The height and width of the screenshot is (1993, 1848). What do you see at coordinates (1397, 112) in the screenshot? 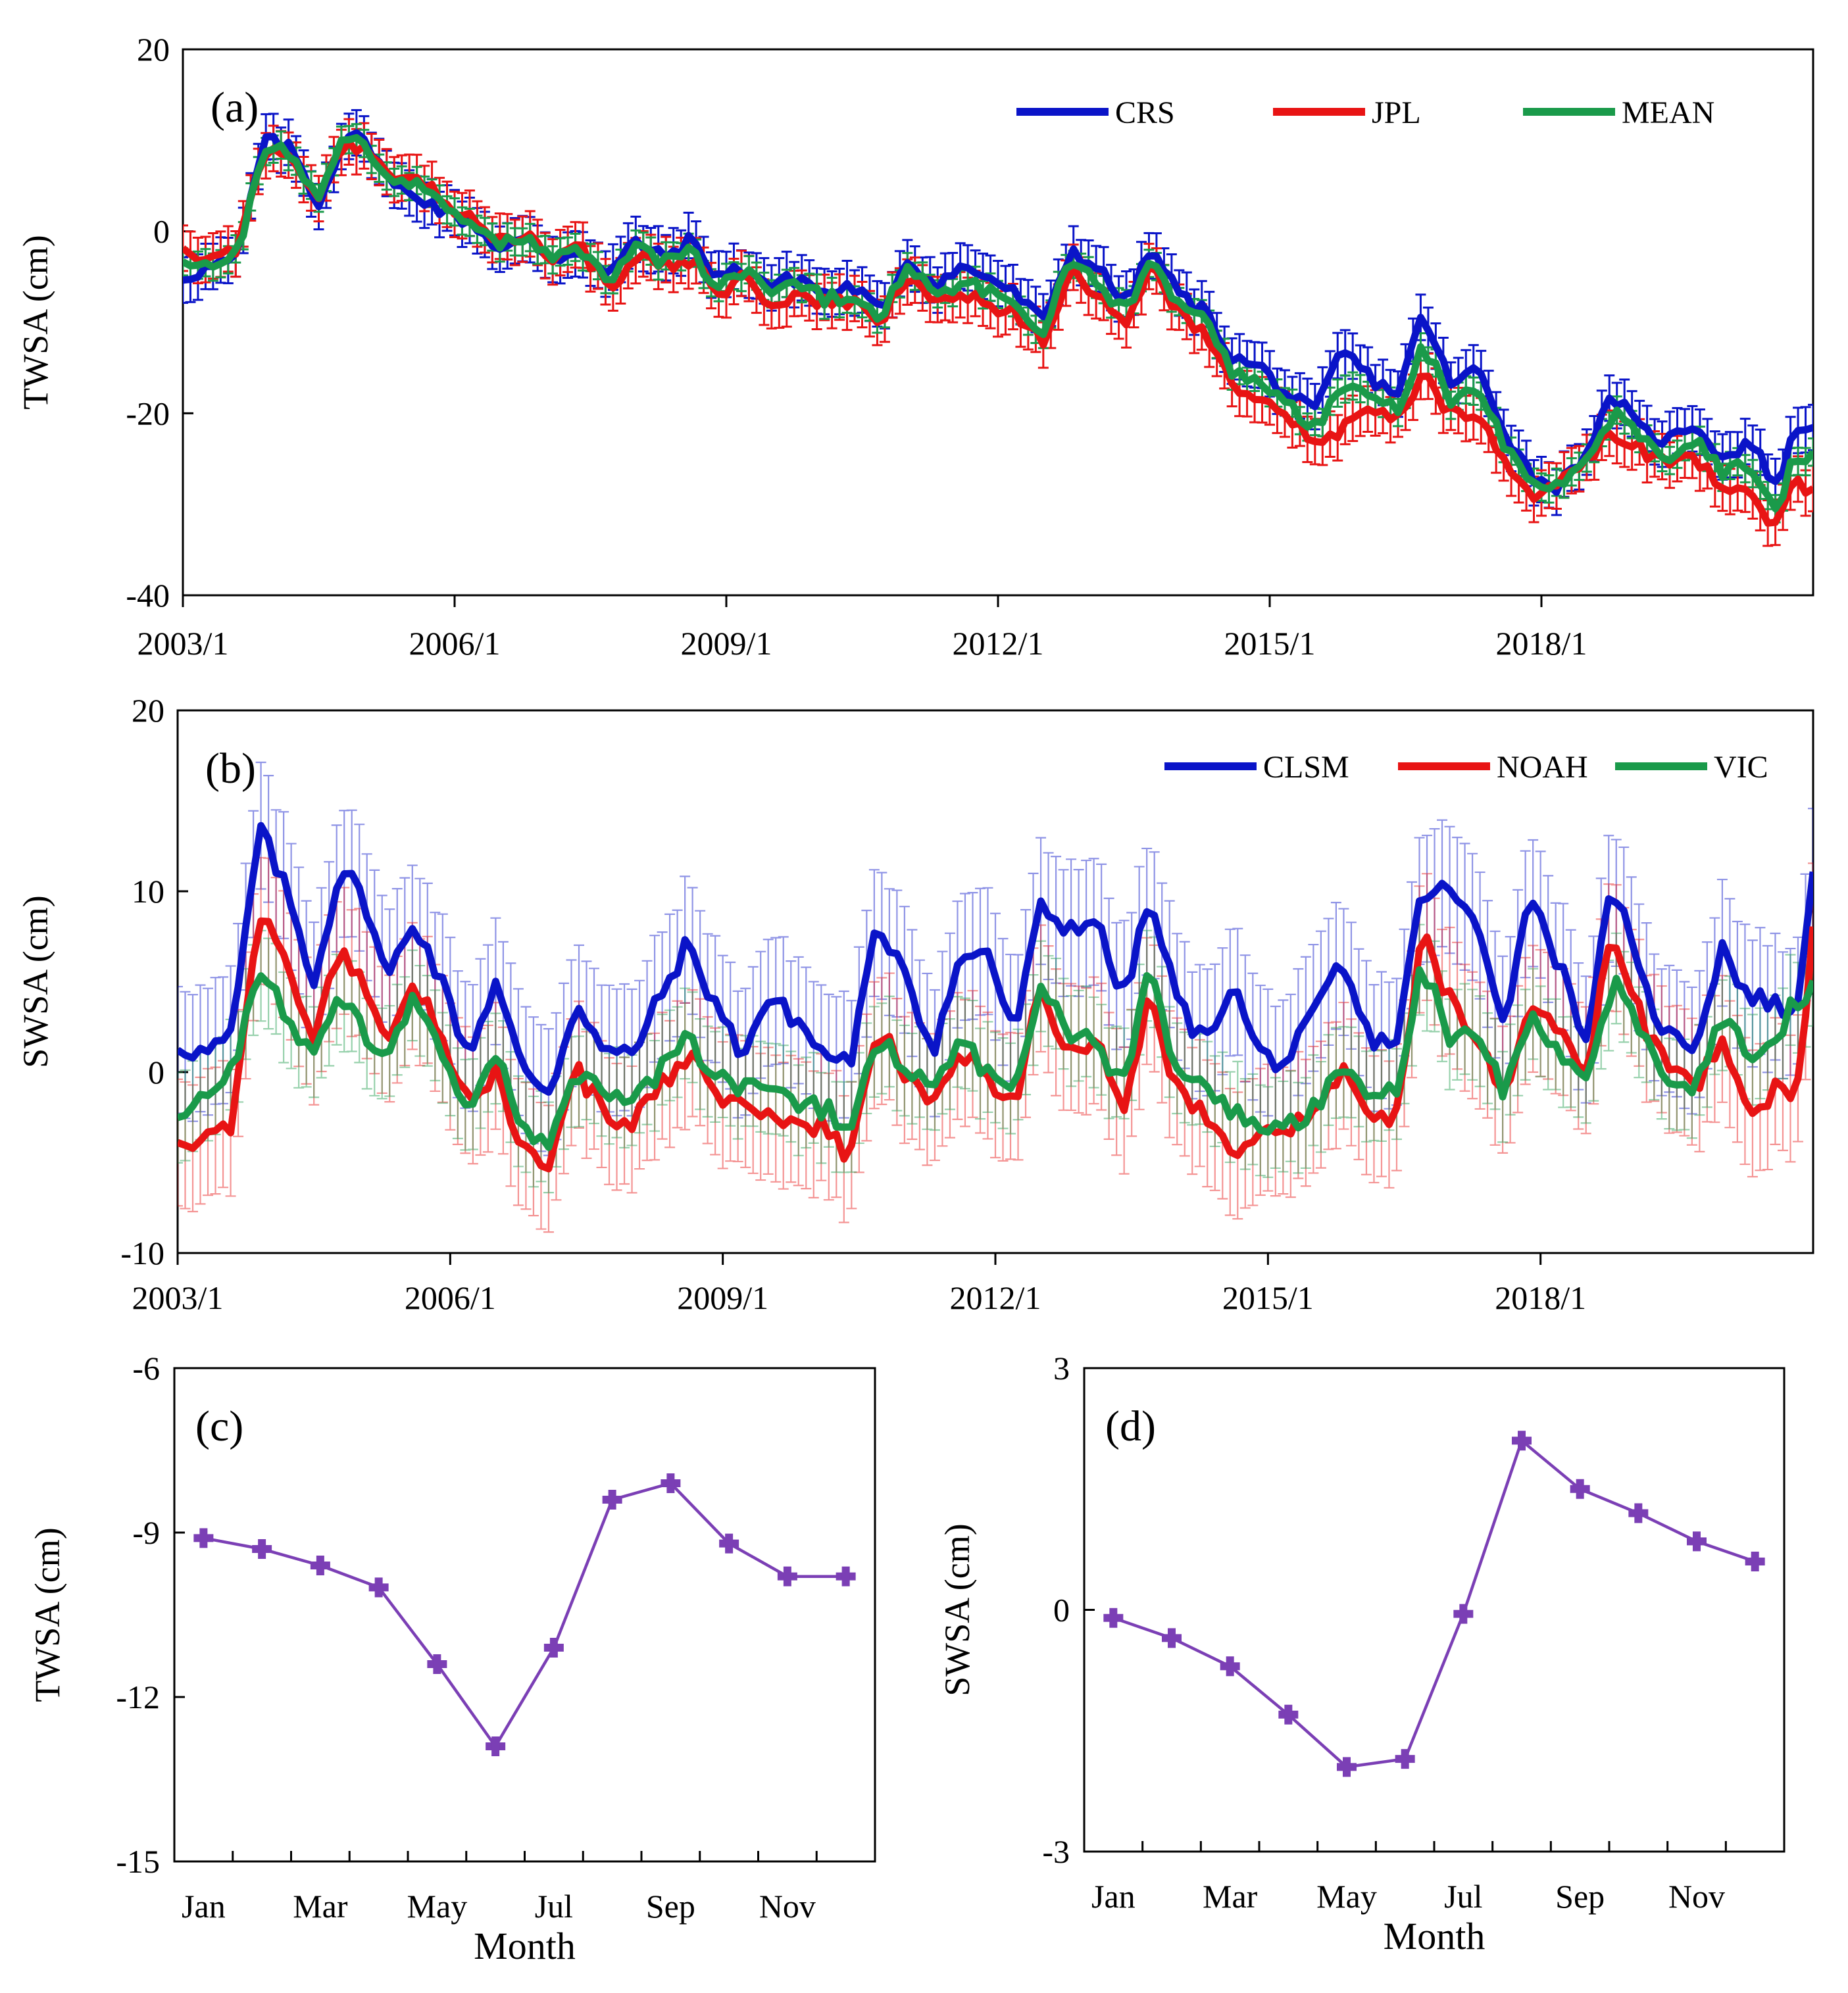
I see `legend-label: JPL` at bounding box center [1397, 112].